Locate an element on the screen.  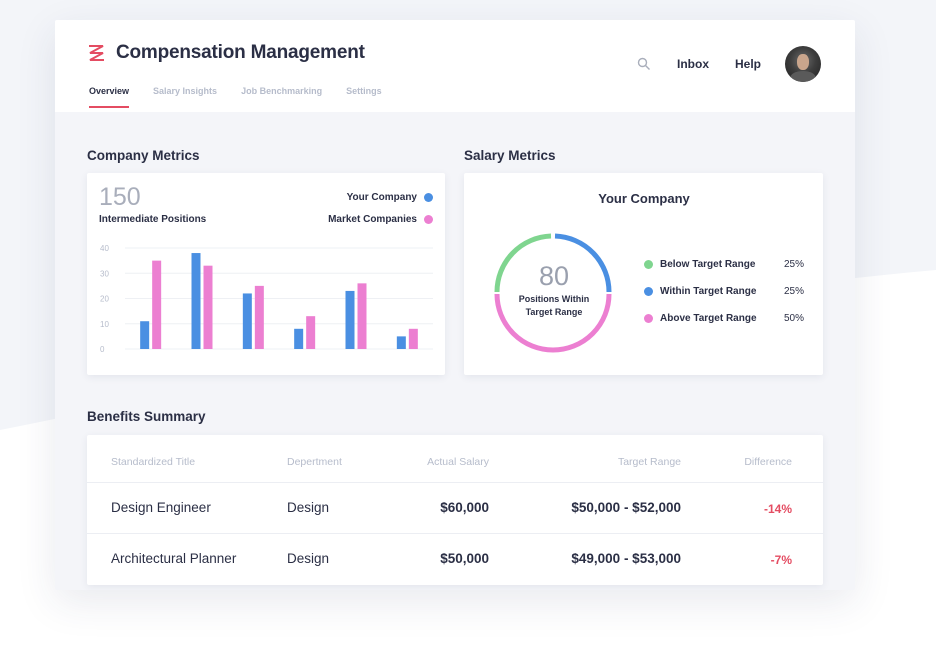
donut-chart is located at coordinates (553, 293).